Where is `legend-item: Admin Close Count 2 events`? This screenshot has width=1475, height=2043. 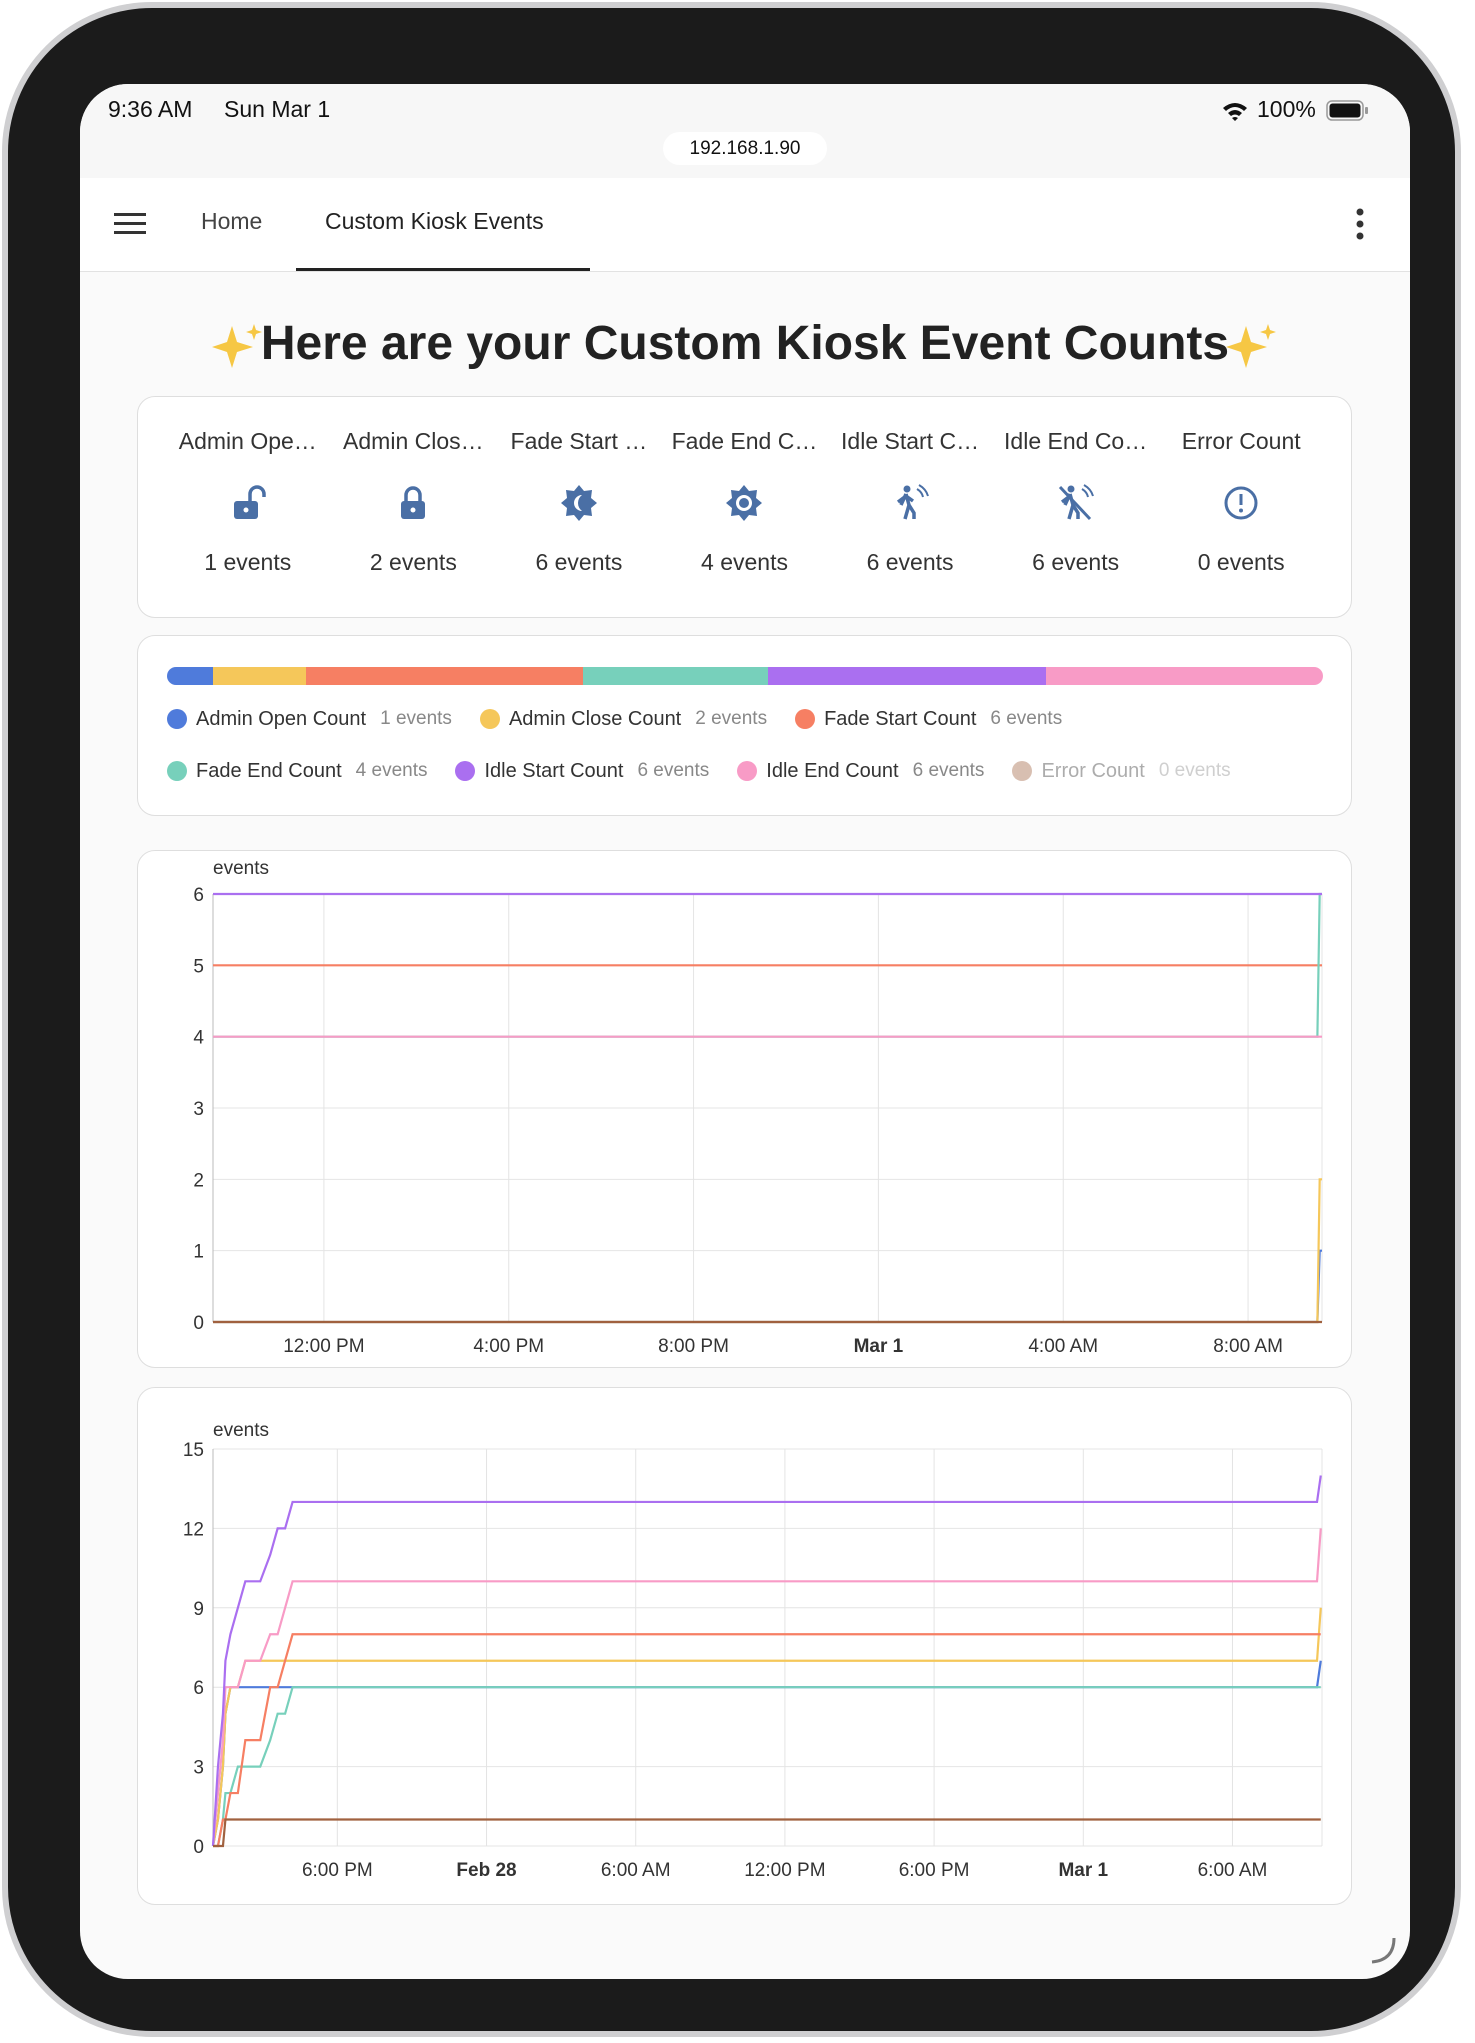
legend-item: Admin Close Count 2 events is located at coordinates (623, 719).